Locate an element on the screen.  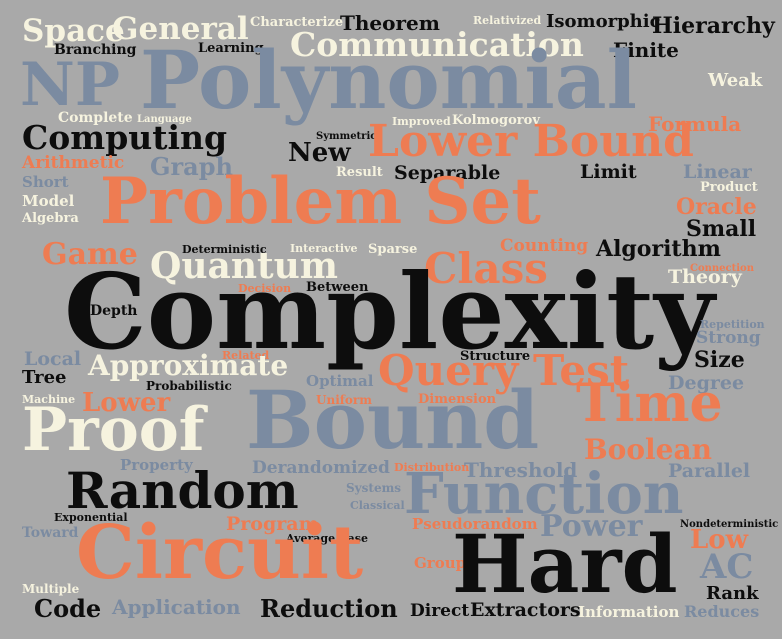
word-function: Function is located at coordinates (544, 494).